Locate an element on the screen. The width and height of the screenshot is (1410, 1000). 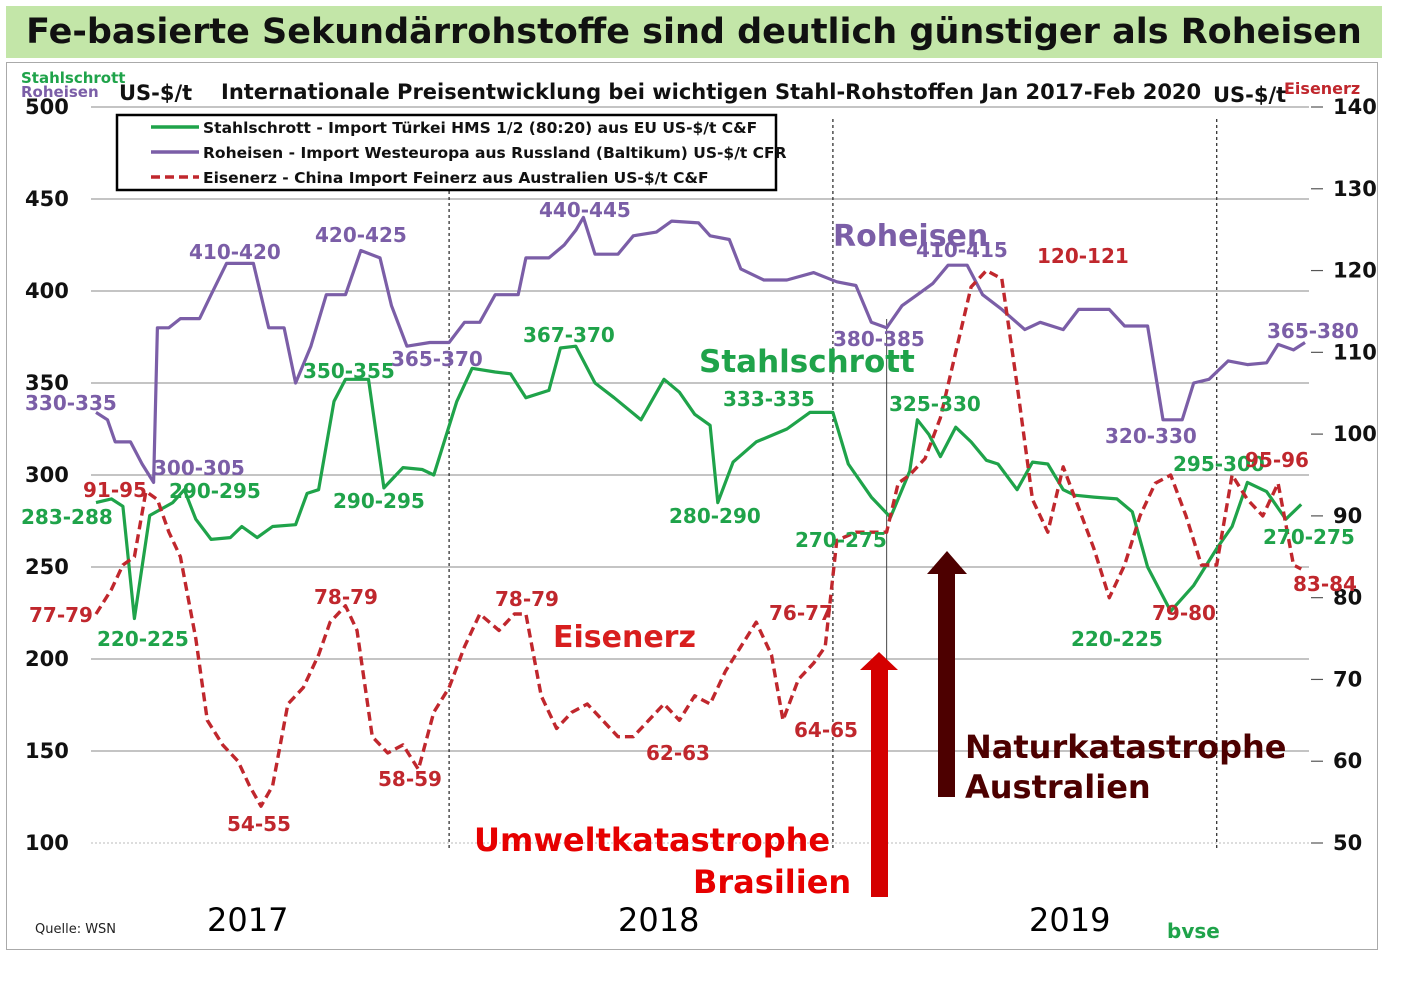
value-label: 410-415 is located at coordinates (962, 250).